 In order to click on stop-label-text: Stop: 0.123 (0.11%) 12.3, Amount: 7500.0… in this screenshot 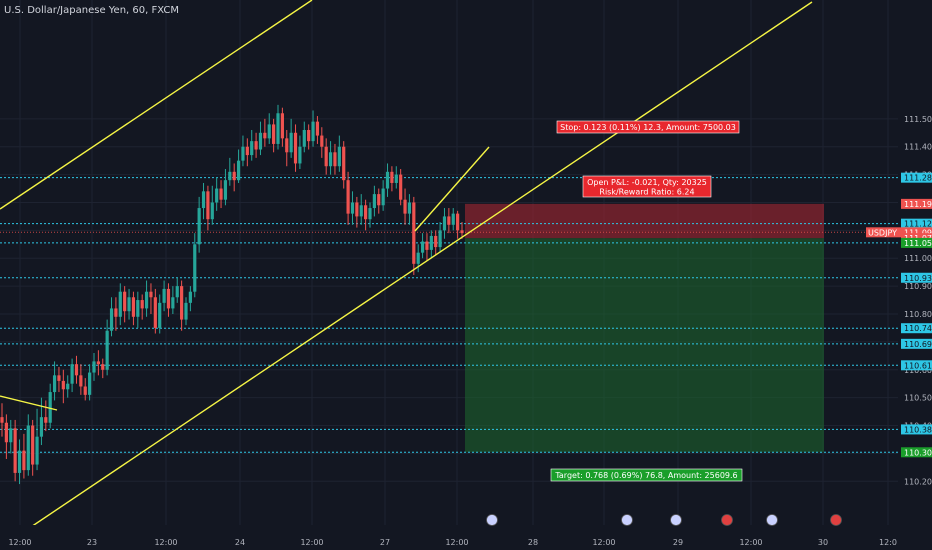, I will do `click(648, 127)`.